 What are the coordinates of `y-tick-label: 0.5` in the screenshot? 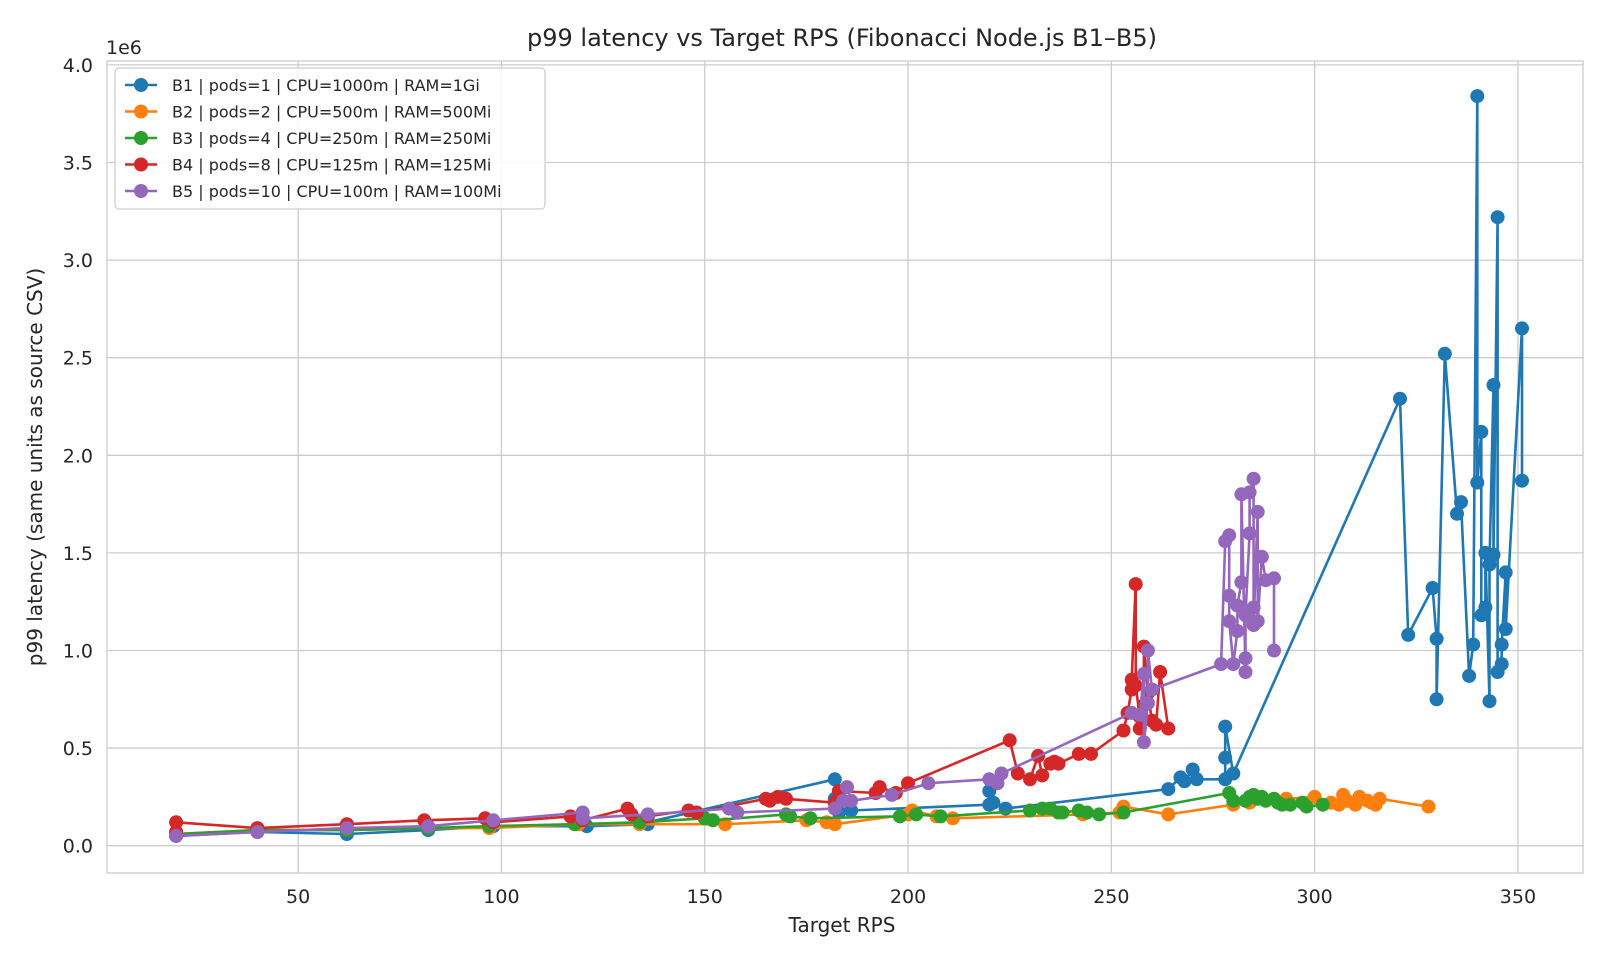 It's located at (78, 749).